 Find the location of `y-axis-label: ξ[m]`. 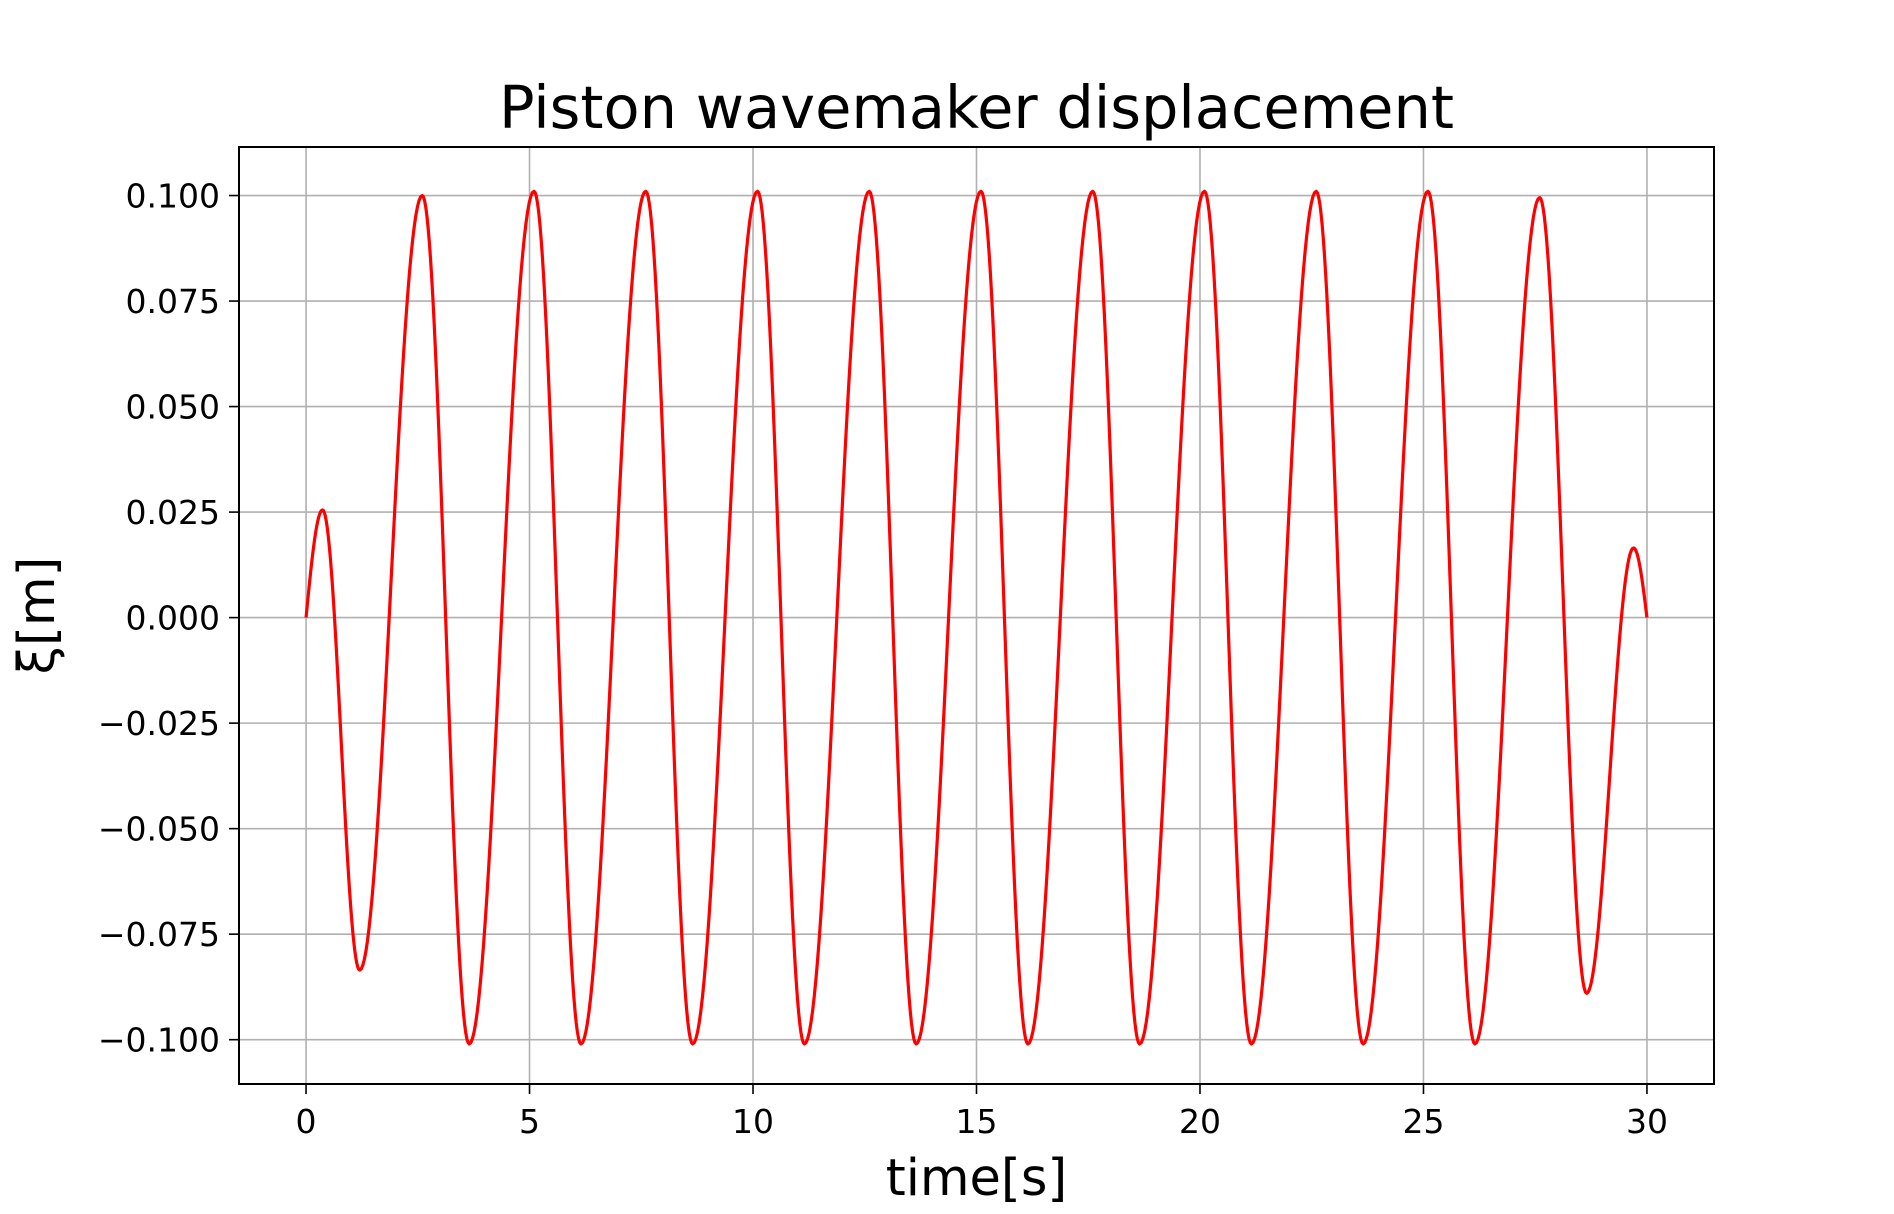

y-axis-label: ξ[m] is located at coordinates (37, 616).